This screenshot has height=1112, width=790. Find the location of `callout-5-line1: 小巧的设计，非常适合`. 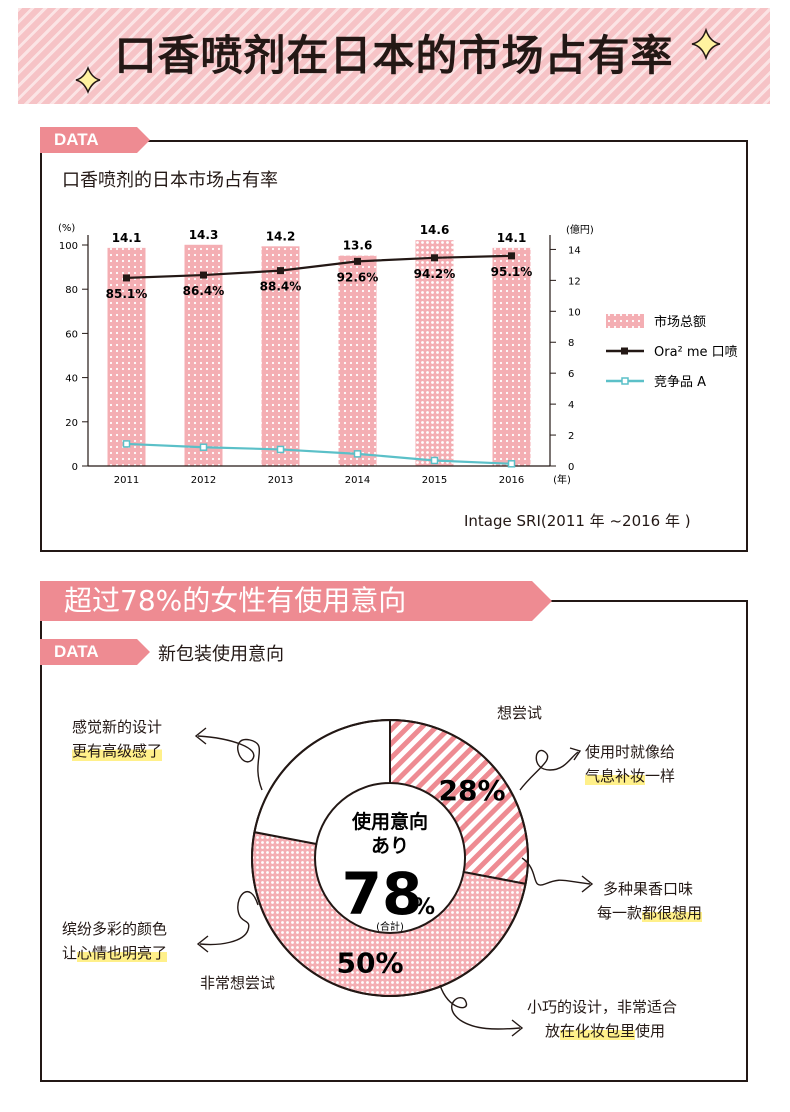

callout-5-line1: 小巧的设计，非常适合 is located at coordinates (602, 1007).